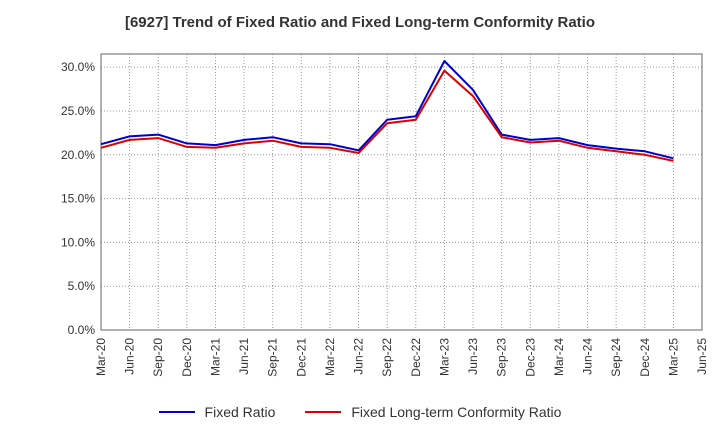  I want to click on x-tick-label: Dec-20, so click(187, 357).